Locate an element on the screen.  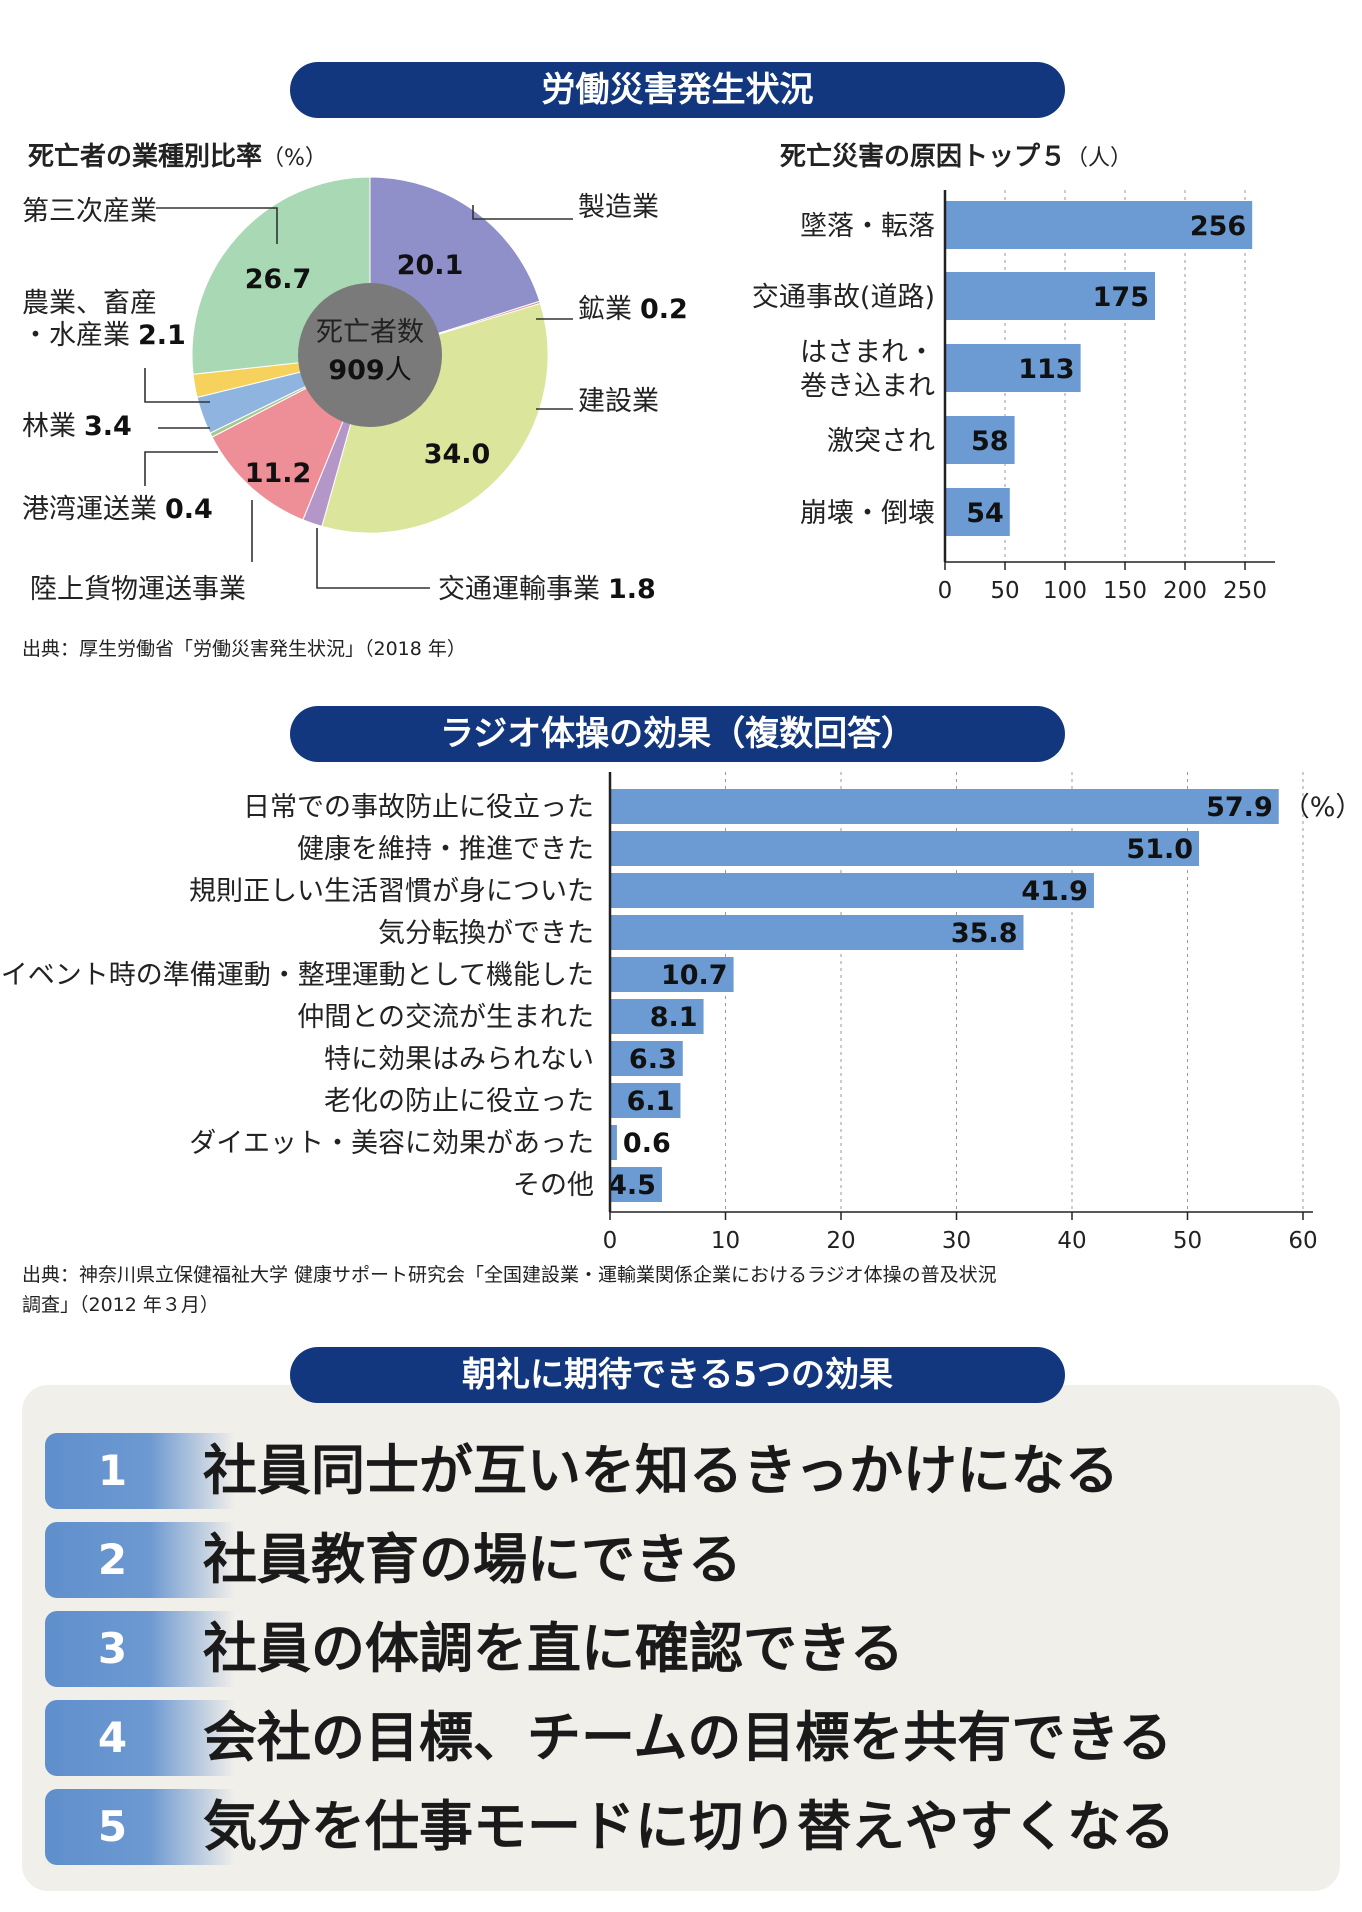
x-tick-label: 20 is located at coordinates (840, 1241).